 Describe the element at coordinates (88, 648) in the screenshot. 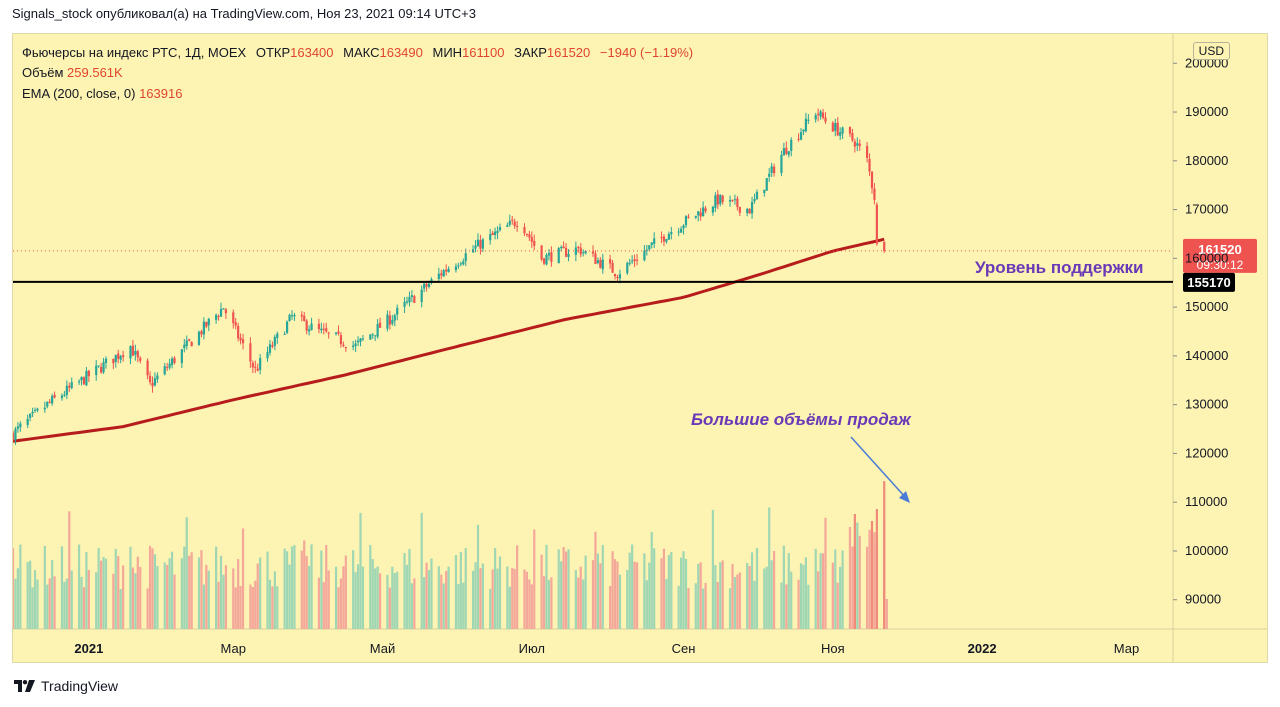

I see `x-tick-label: 2021` at that location.